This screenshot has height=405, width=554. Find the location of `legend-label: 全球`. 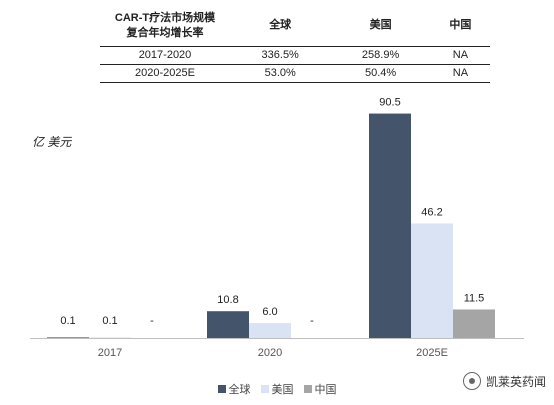

legend-label: 全球 is located at coordinates (239, 390).